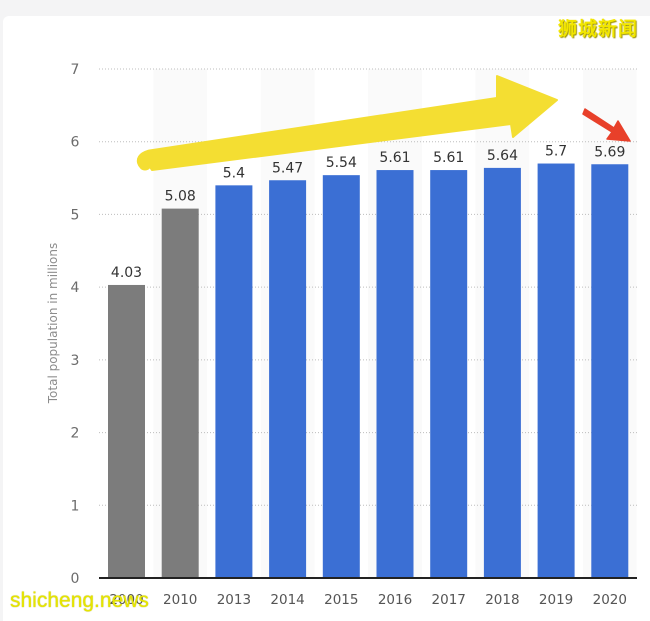 The width and height of the screenshot is (650, 621). Describe the element at coordinates (449, 600) in the screenshot. I see `x-tick-label: 2017` at that location.